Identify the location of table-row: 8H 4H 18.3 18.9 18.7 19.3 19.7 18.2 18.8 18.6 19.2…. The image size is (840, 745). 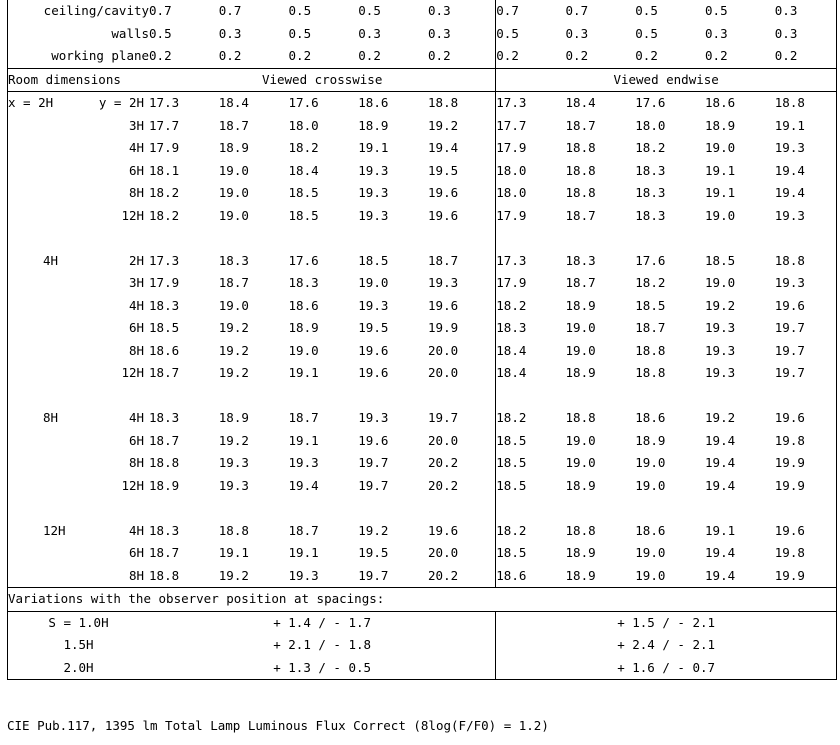
(422, 418).